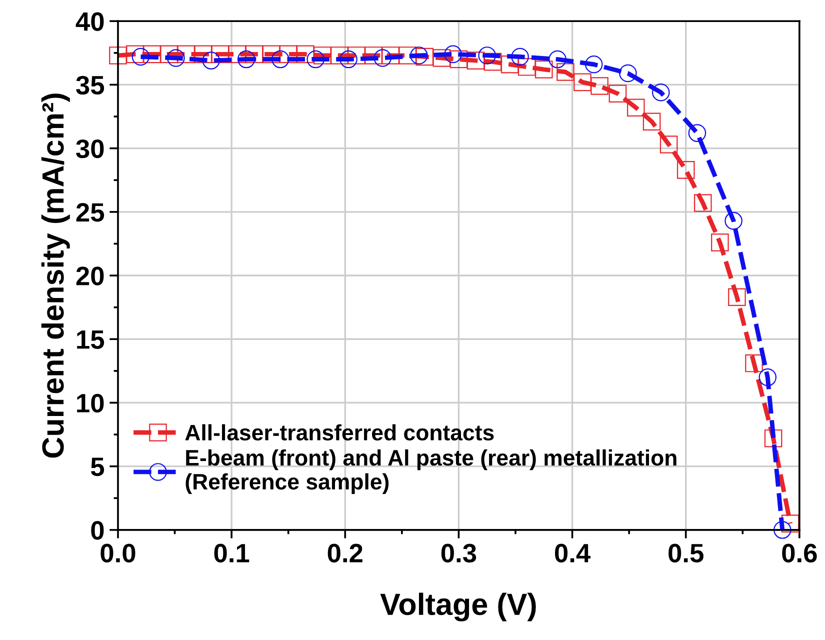 This screenshot has height=640, width=825. Describe the element at coordinates (55, 276) in the screenshot. I see `y-axis-title: Current density (mA/cm²)` at that location.